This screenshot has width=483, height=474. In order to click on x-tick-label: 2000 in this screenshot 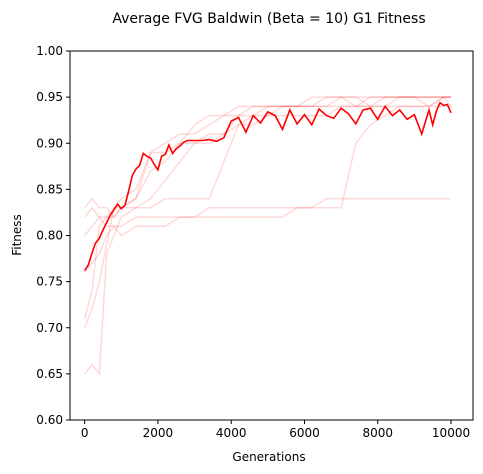, I will do `click(158, 433)`.